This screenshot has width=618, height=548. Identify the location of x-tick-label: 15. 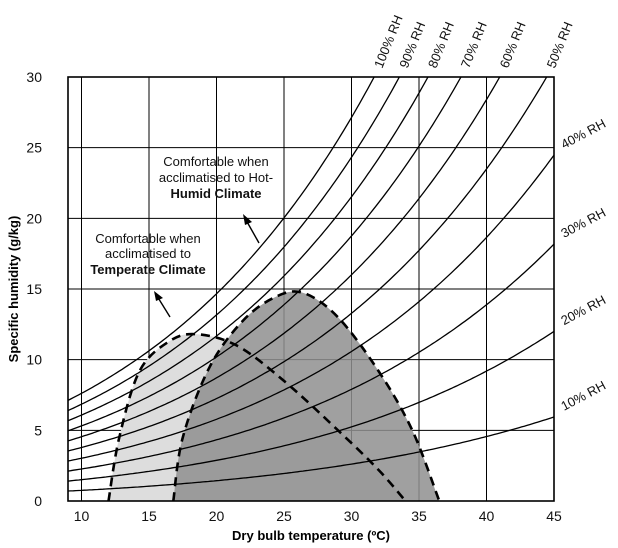
(149, 516).